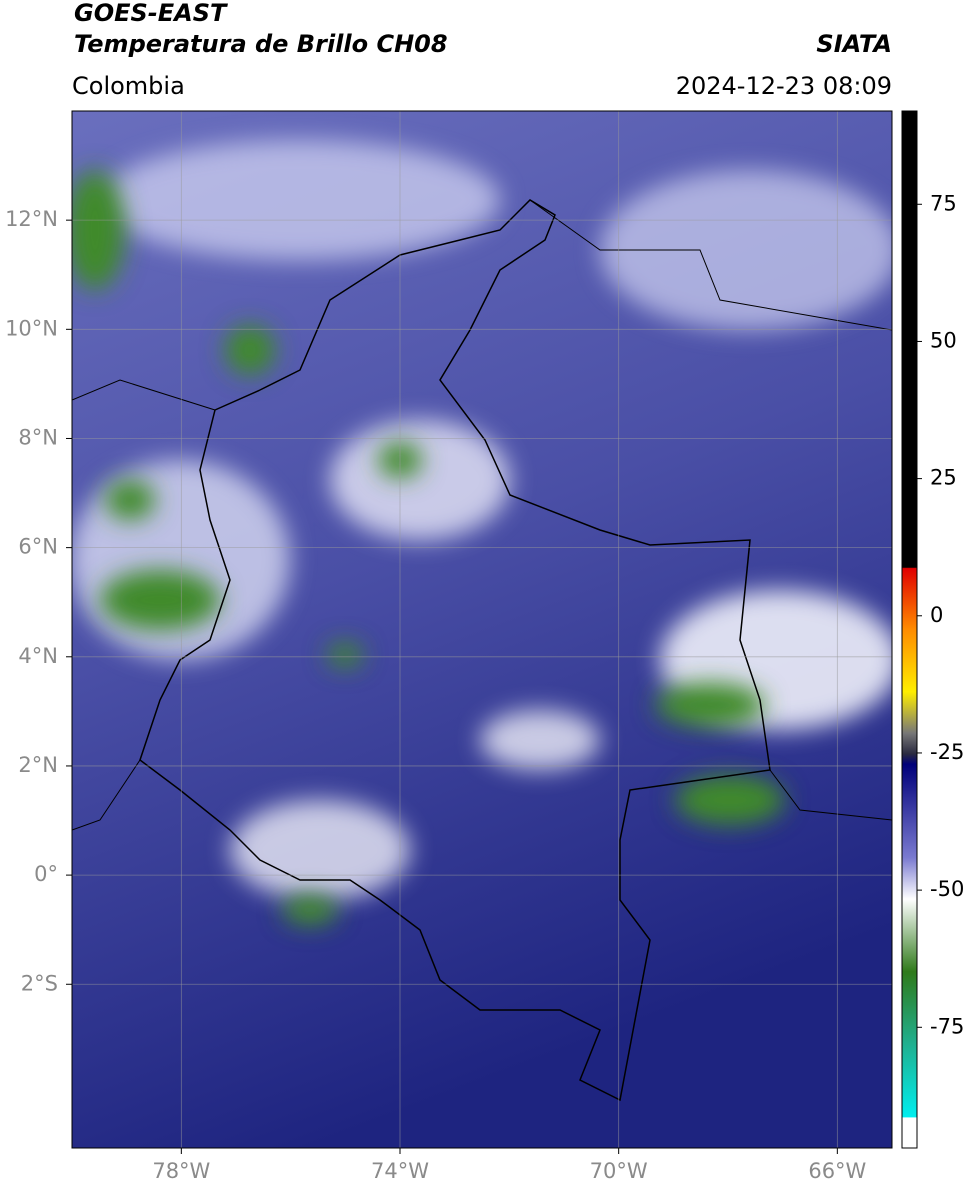 This screenshot has width=966, height=1194. What do you see at coordinates (947, 752) in the screenshot?
I see `colorbar-tick-label: -25` at bounding box center [947, 752].